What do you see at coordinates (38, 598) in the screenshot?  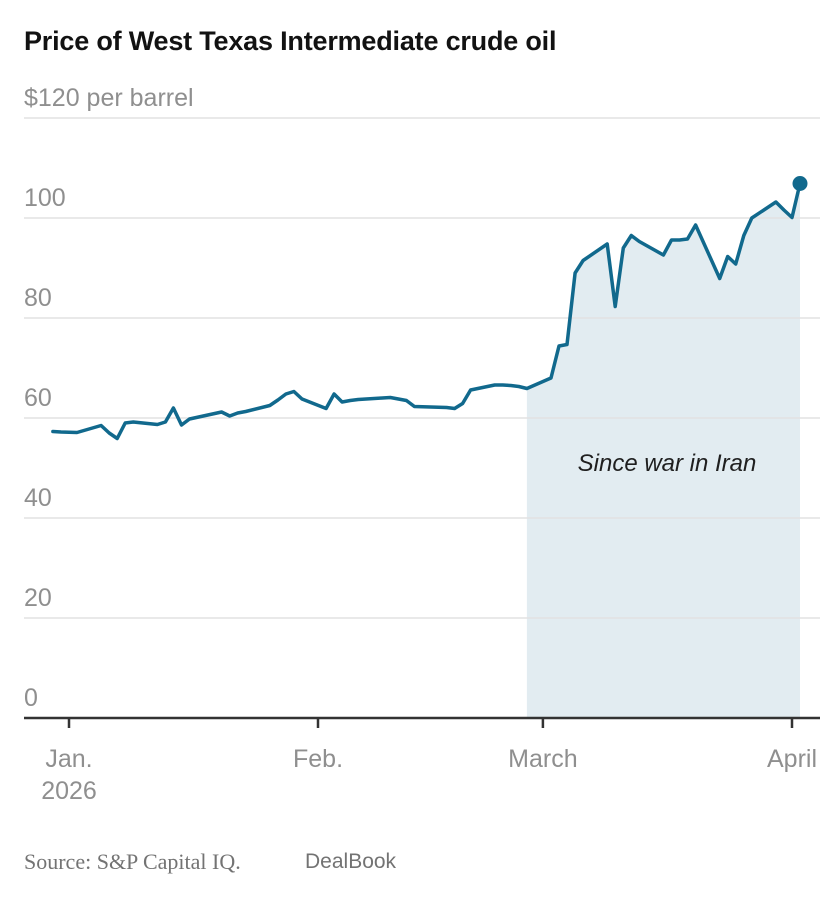 I see `y-axis-label: 20` at bounding box center [38, 598].